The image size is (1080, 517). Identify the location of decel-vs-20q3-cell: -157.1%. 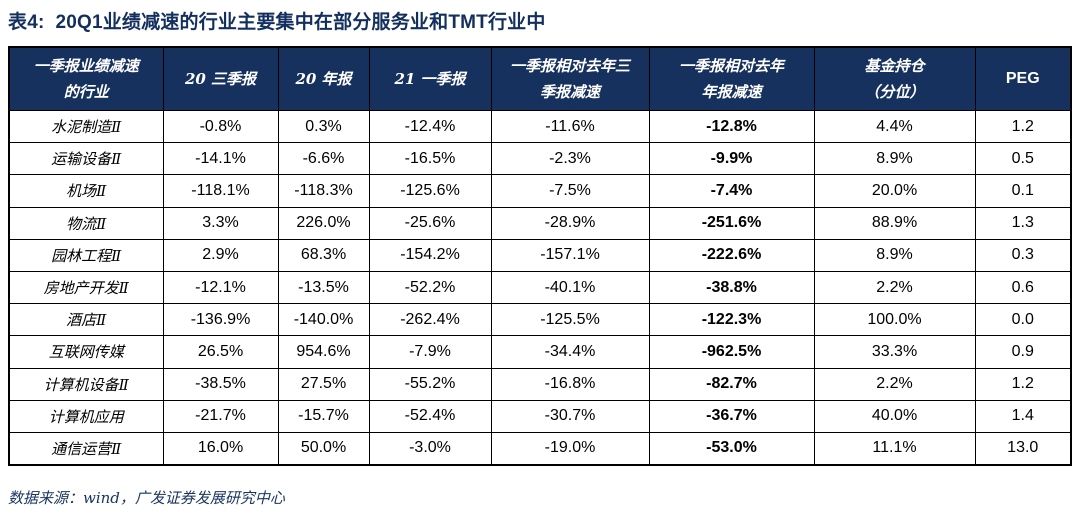
(570, 255).